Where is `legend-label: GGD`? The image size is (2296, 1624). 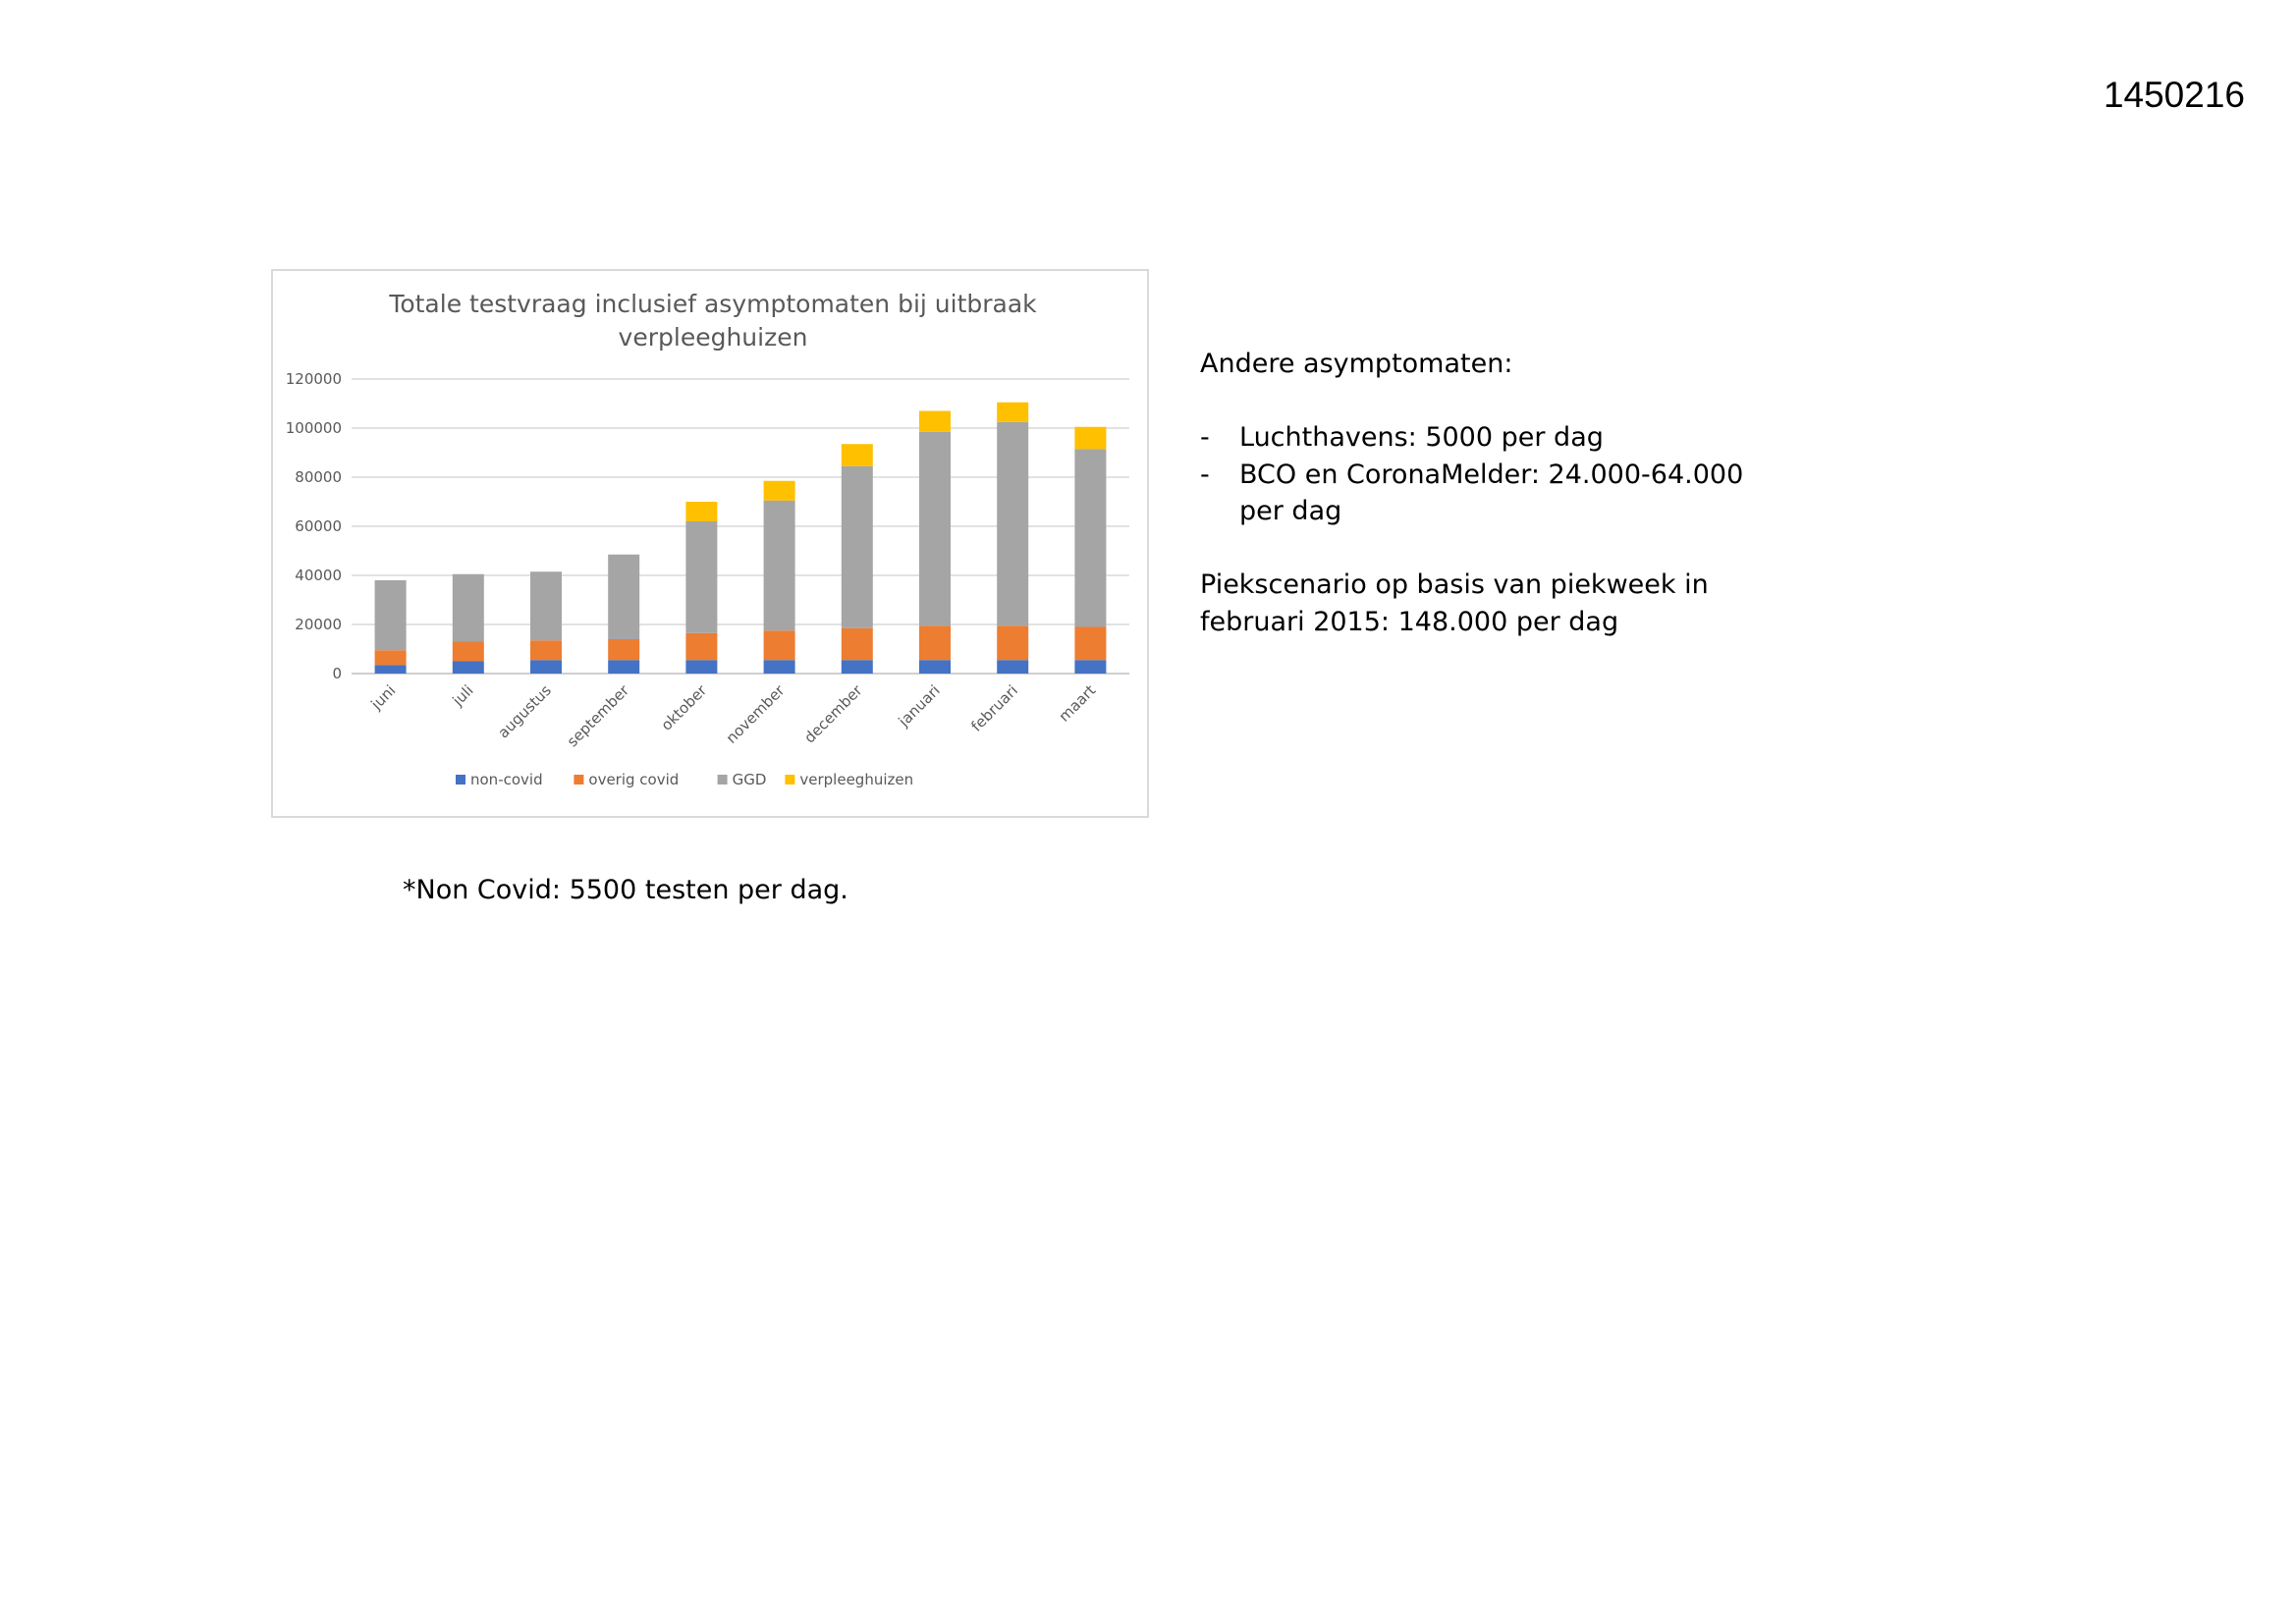
legend-label: GGD is located at coordinates (750, 779).